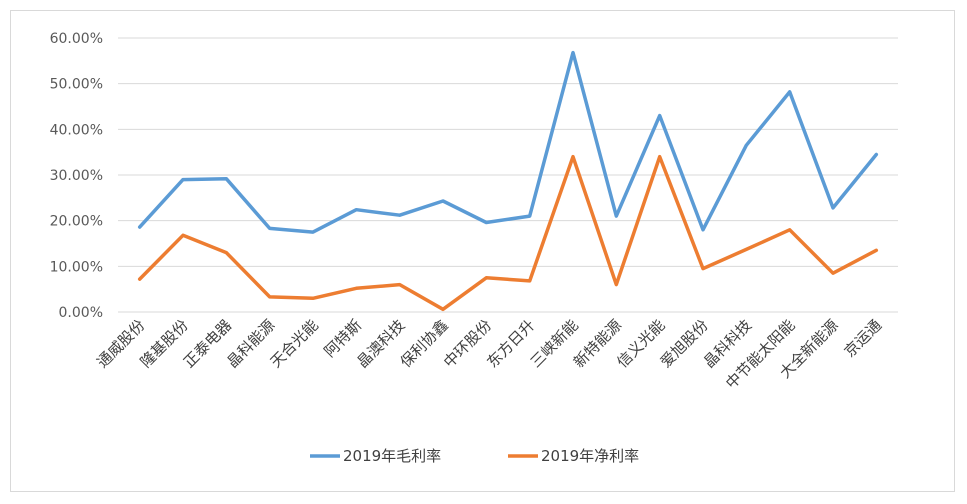 The width and height of the screenshot is (967, 504). What do you see at coordinates (76, 267) in the screenshot?
I see `y-tick-label: 10.00%` at bounding box center [76, 267].